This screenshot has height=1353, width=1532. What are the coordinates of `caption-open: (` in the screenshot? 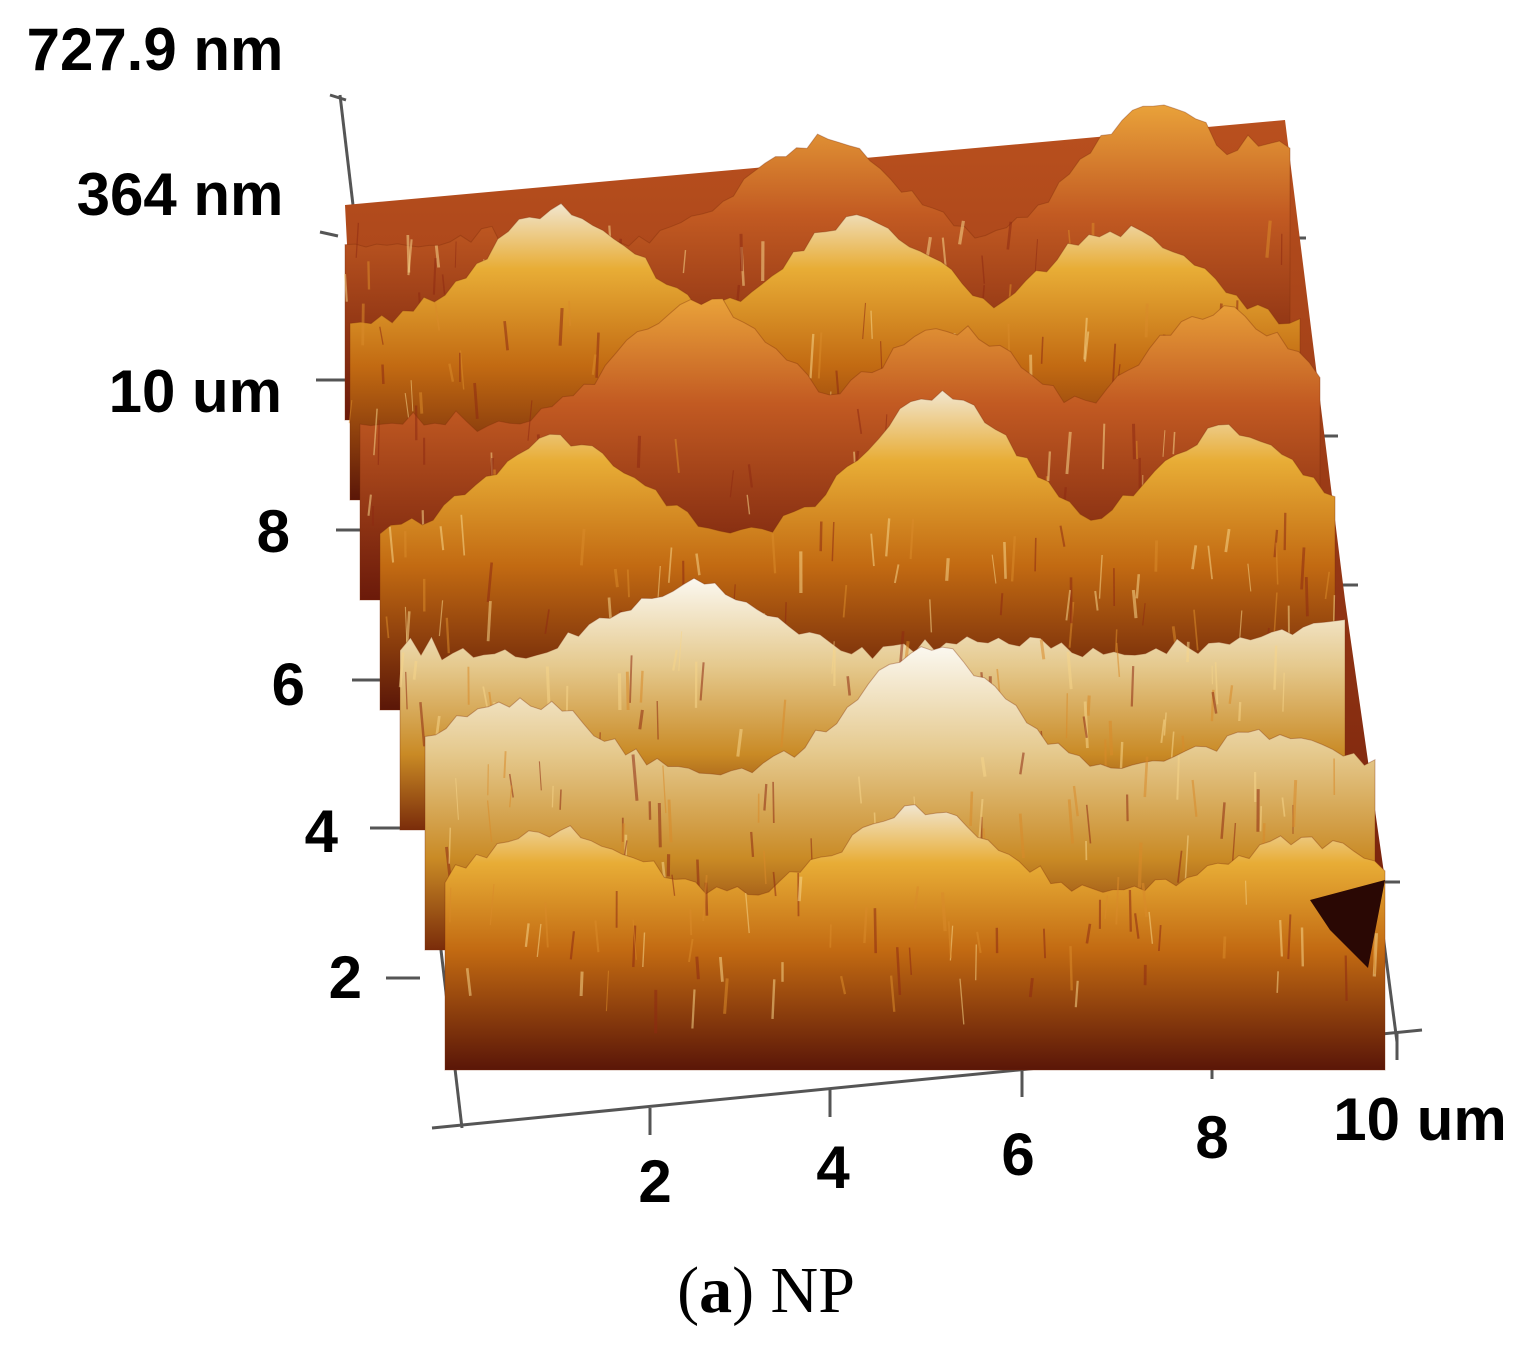 It's located at (688, 1290).